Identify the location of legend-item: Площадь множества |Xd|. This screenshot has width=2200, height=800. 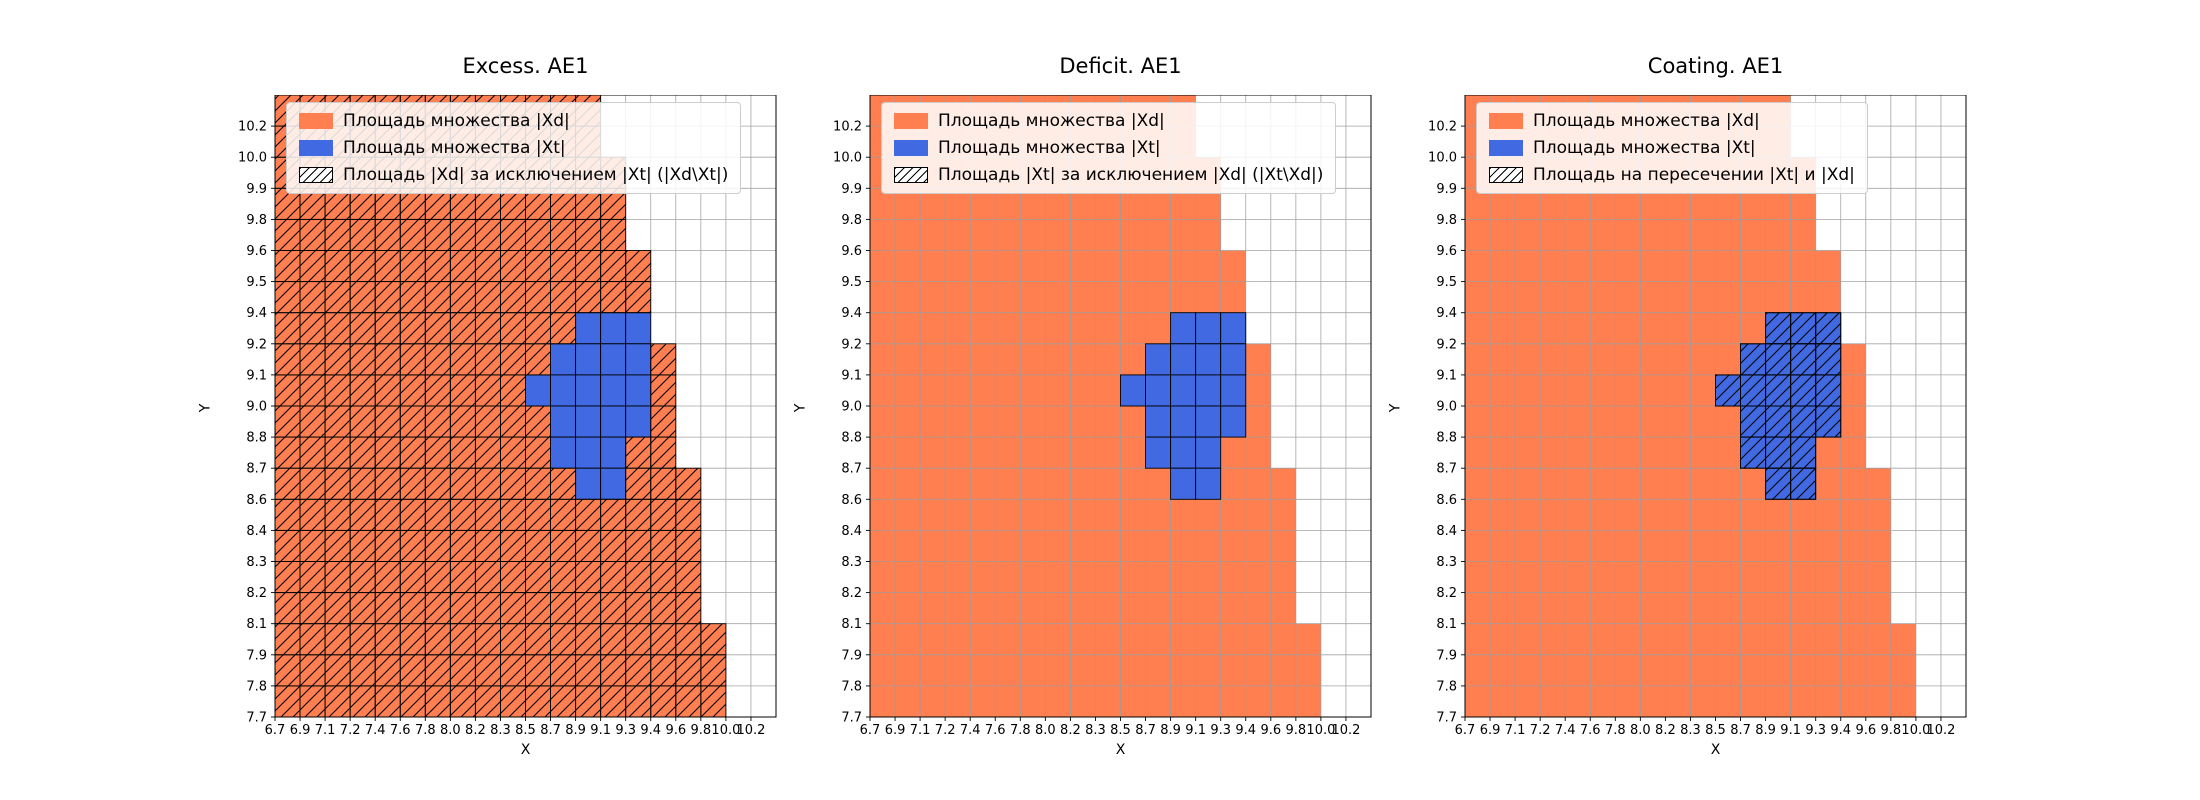
(513, 121).